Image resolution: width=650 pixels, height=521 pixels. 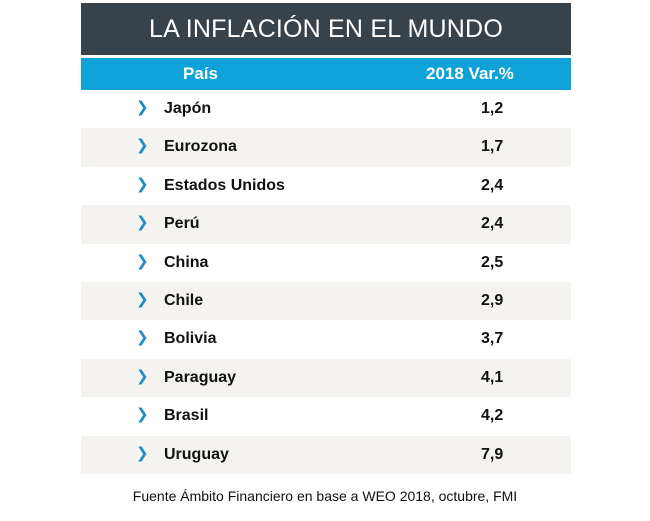 I want to click on table-title: LA INFLACIÓN EN EL MUNDO, so click(x=326, y=29).